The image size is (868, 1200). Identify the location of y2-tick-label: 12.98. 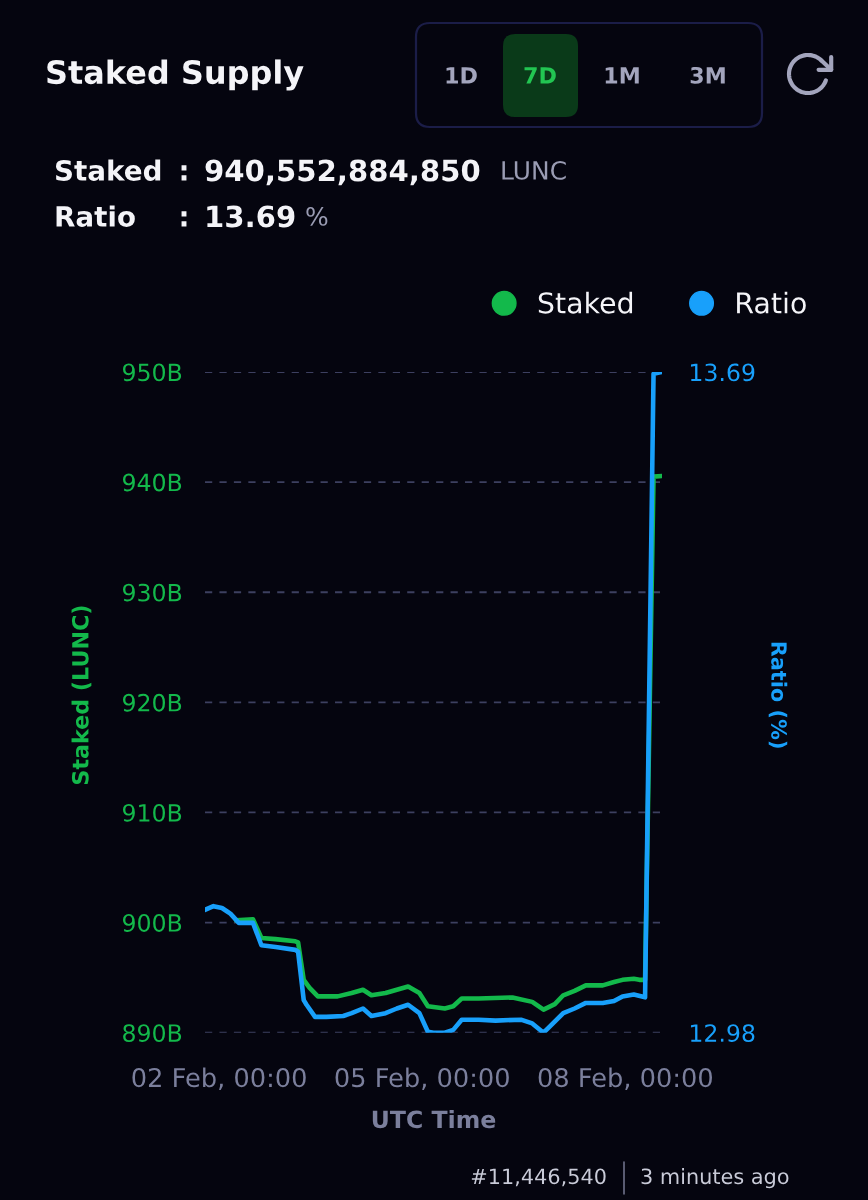
(722, 1033).